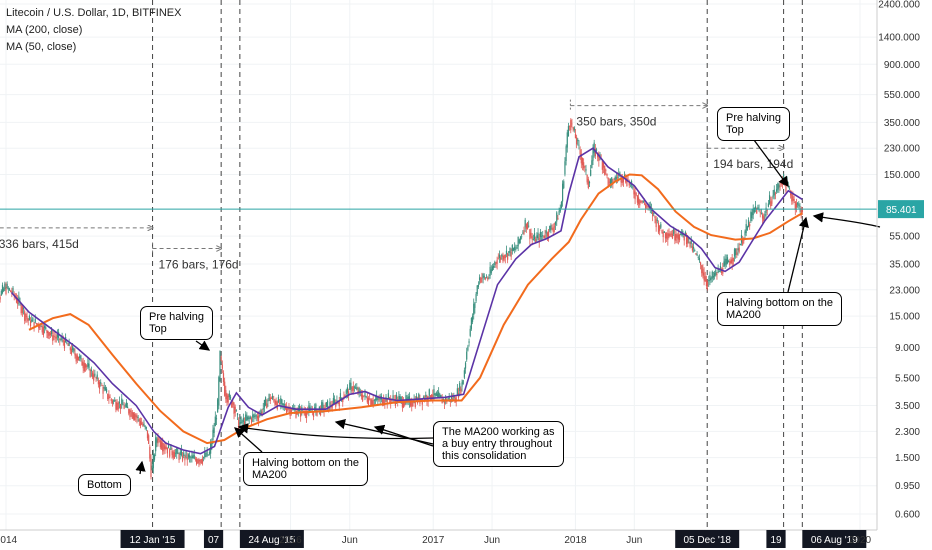  What do you see at coordinates (907, 406) in the screenshot?
I see `price-tick-label: 3.500` at bounding box center [907, 406].